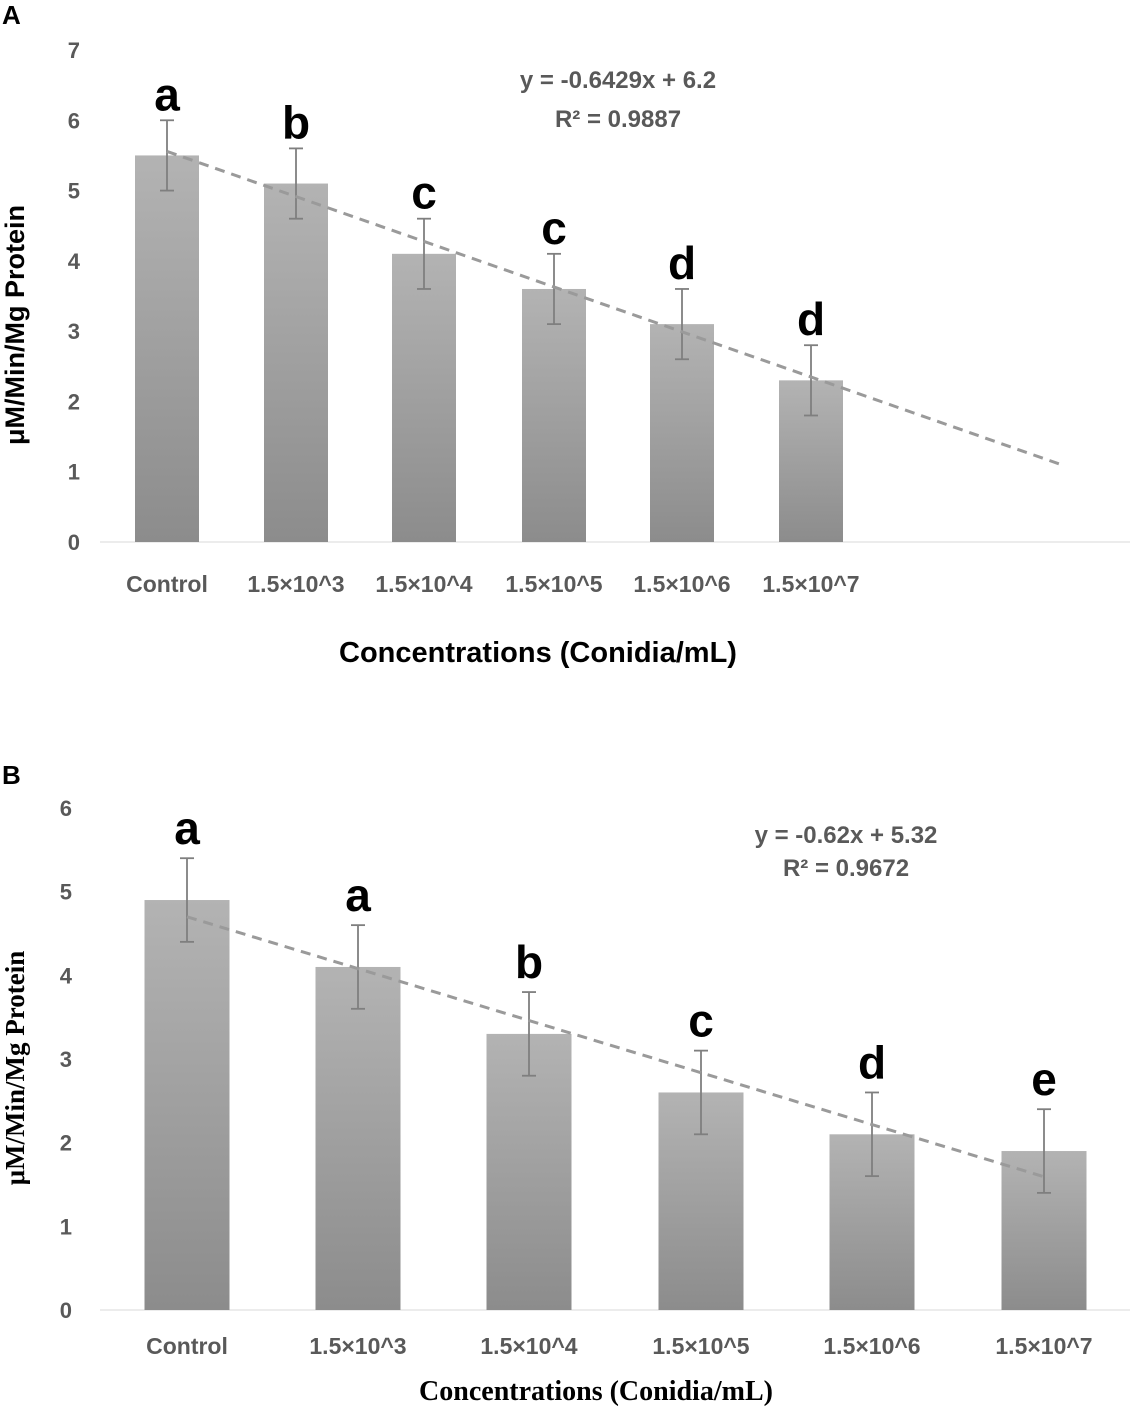 Image resolution: width=1134 pixels, height=1409 pixels. I want to click on error-bars-a, so click(489, 268).